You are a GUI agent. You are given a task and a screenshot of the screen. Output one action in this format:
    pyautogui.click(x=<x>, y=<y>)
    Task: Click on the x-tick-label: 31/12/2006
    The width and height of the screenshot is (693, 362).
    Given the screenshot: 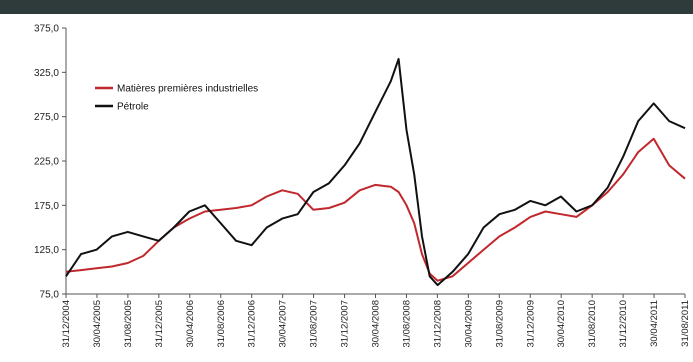 What is the action you would take?
    pyautogui.click(x=252, y=324)
    